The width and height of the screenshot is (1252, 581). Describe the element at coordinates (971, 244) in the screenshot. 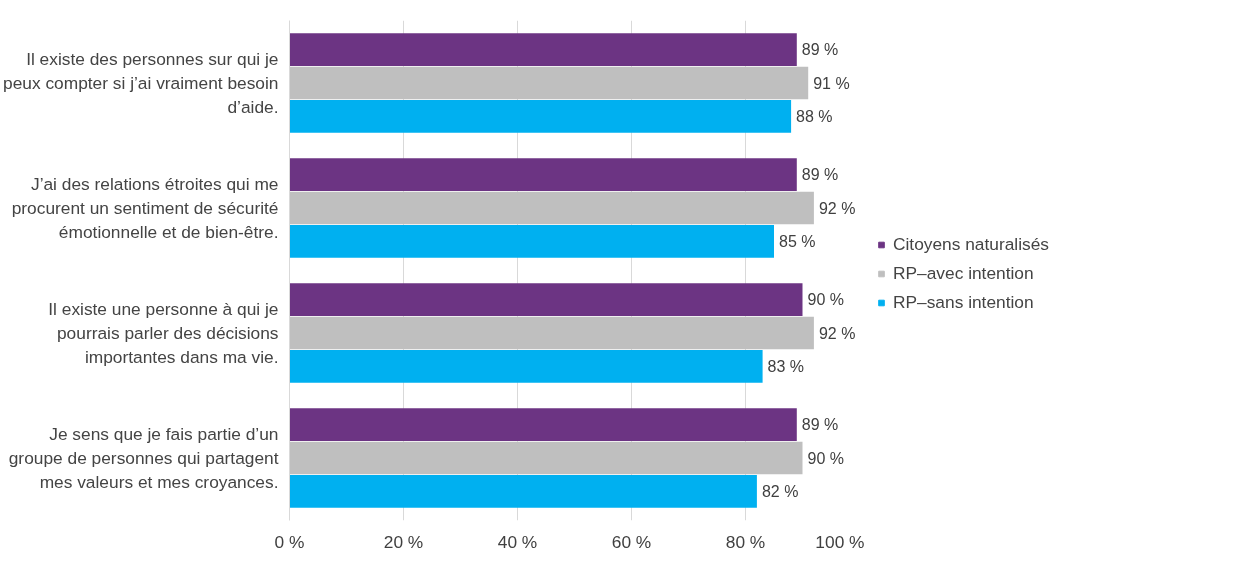

I see `legend-label: Citoyens naturalisés` at that location.